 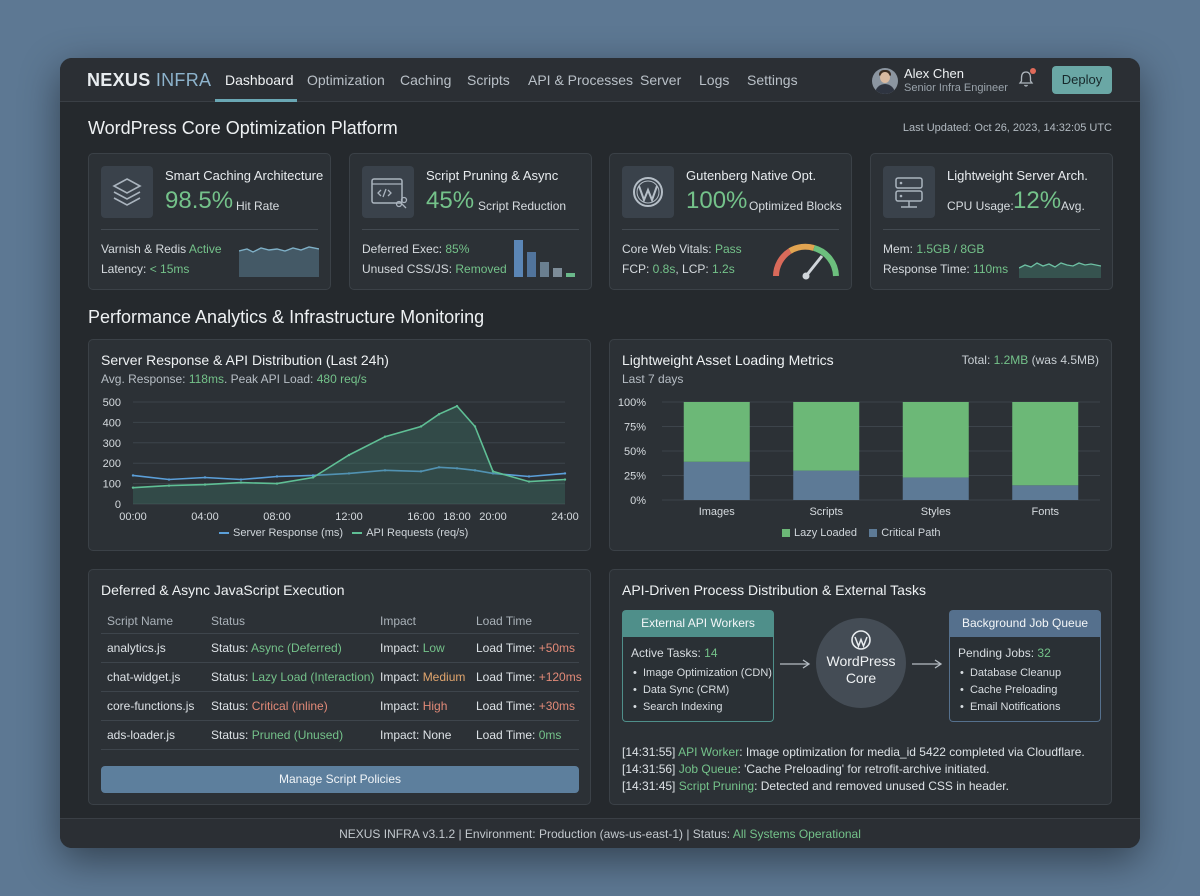 What do you see at coordinates (112, 403) in the screenshot?
I see `y-tick-label: 500` at bounding box center [112, 403].